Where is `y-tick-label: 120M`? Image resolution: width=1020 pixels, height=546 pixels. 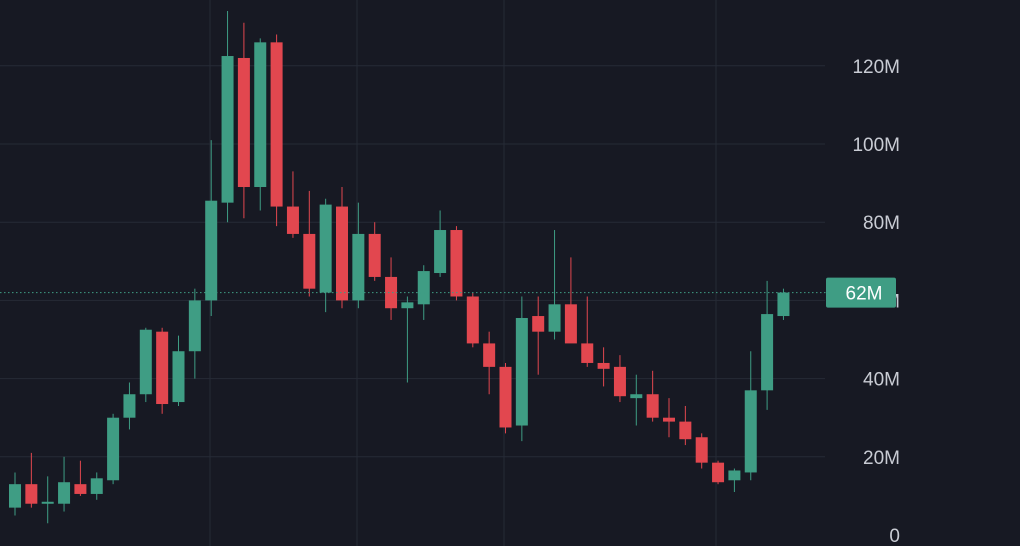 y-tick-label: 120M is located at coordinates (876, 67).